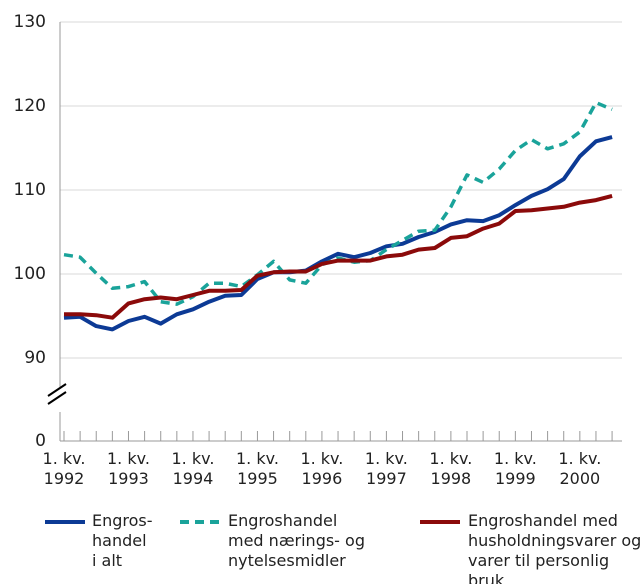 The width and height of the screenshot is (642, 584). I want to click on y-tick-label: 90, so click(35, 358).